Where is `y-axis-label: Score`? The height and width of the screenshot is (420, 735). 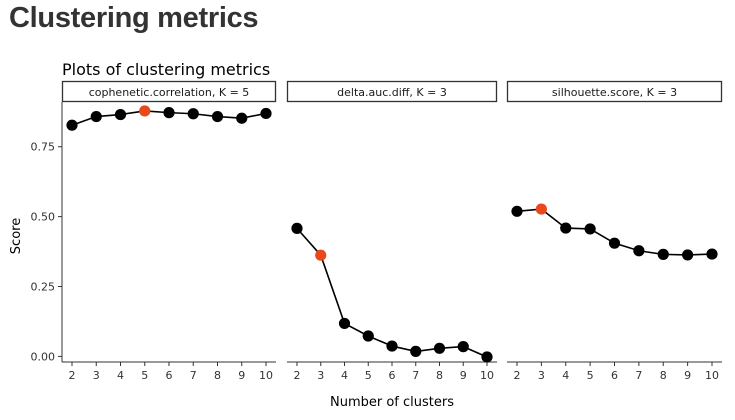
y-axis-label: Score is located at coordinates (16, 236).